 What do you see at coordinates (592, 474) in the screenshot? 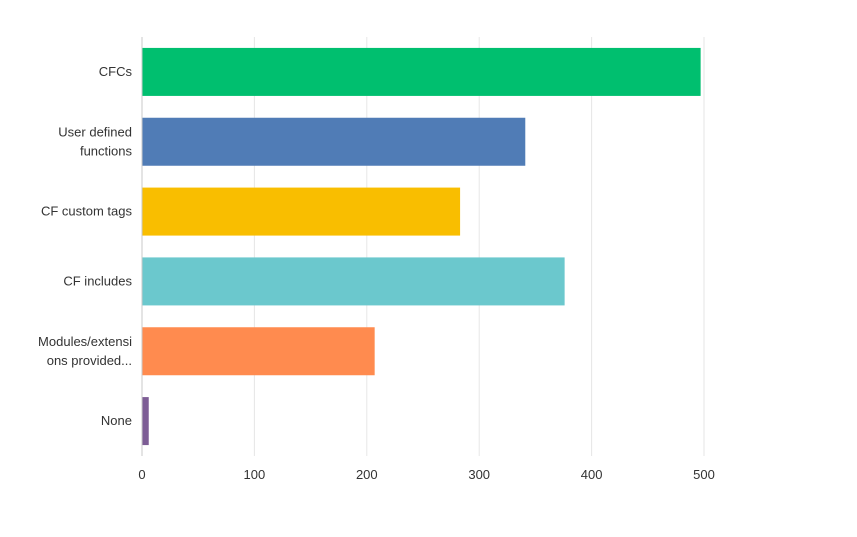
I see `x-tick-label: 400` at bounding box center [592, 474].